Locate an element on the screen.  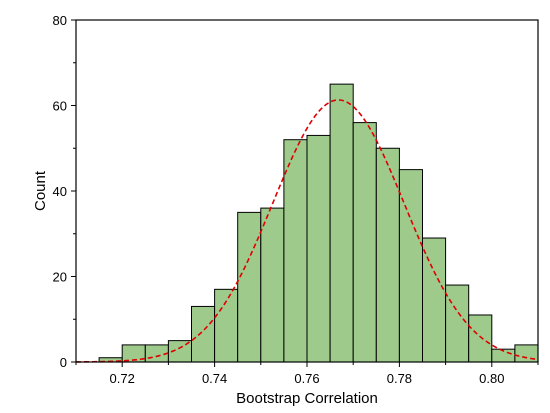
y-tick-label: 0 is located at coordinates (63, 362).